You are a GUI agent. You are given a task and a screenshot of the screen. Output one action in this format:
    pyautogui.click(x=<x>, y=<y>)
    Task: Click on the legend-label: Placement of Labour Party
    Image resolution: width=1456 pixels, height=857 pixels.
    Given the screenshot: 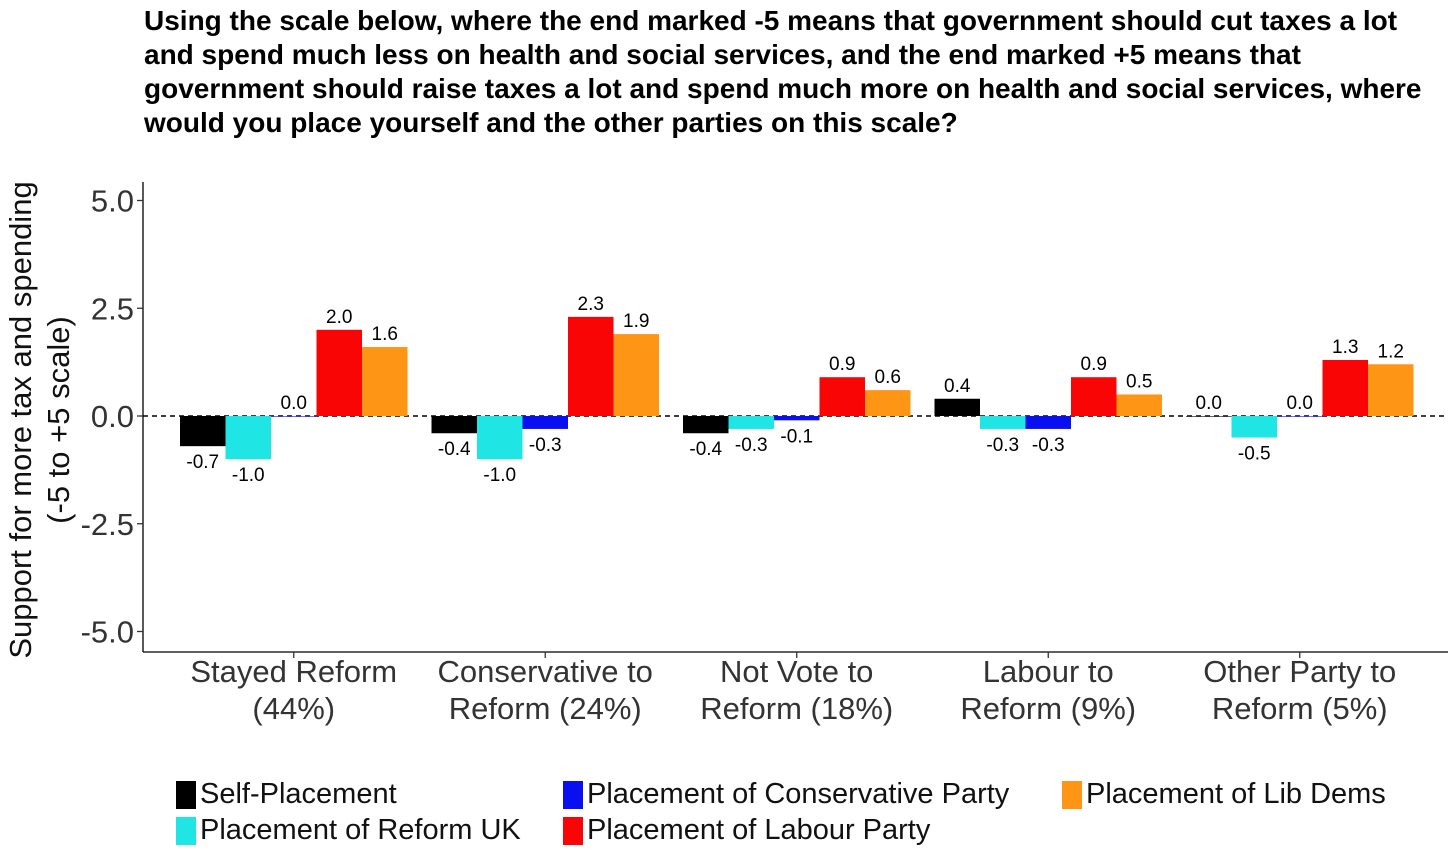 What is the action you would take?
    pyautogui.click(x=759, y=830)
    